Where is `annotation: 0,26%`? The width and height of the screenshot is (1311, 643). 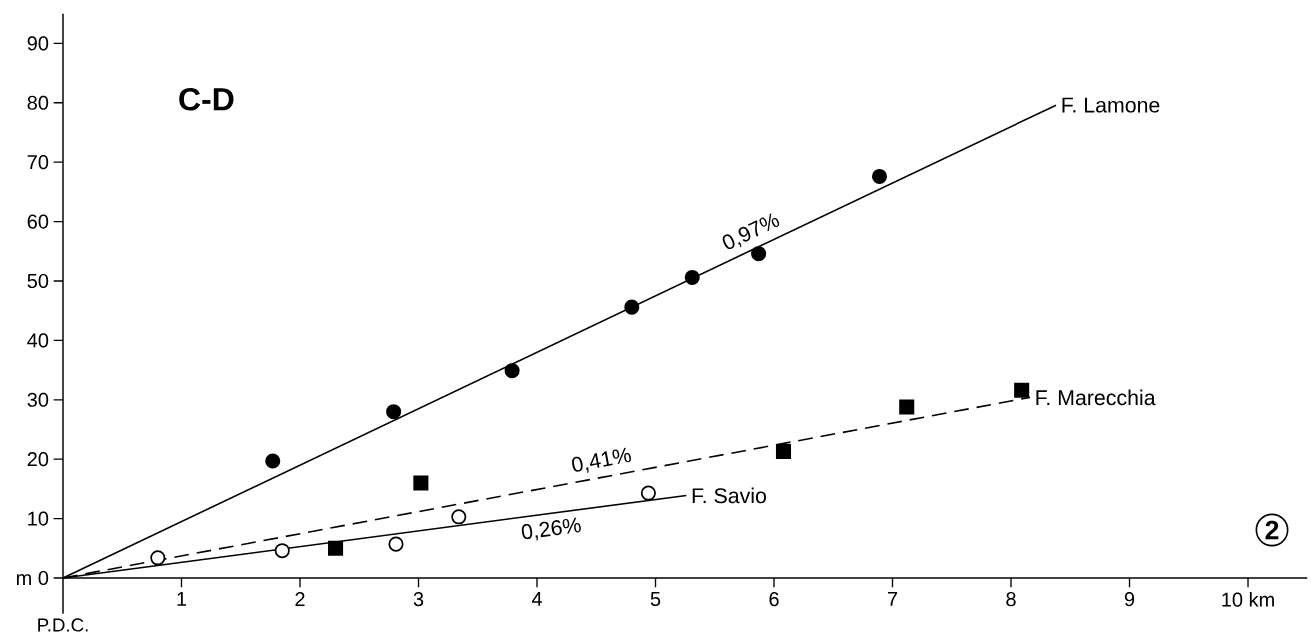
annotation: 0,26% is located at coordinates (551, 529).